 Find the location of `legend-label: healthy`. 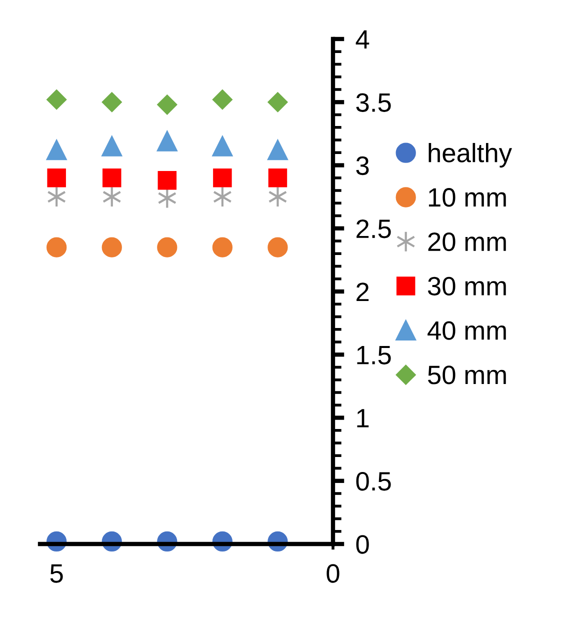

legend-label: healthy is located at coordinates (470, 155).